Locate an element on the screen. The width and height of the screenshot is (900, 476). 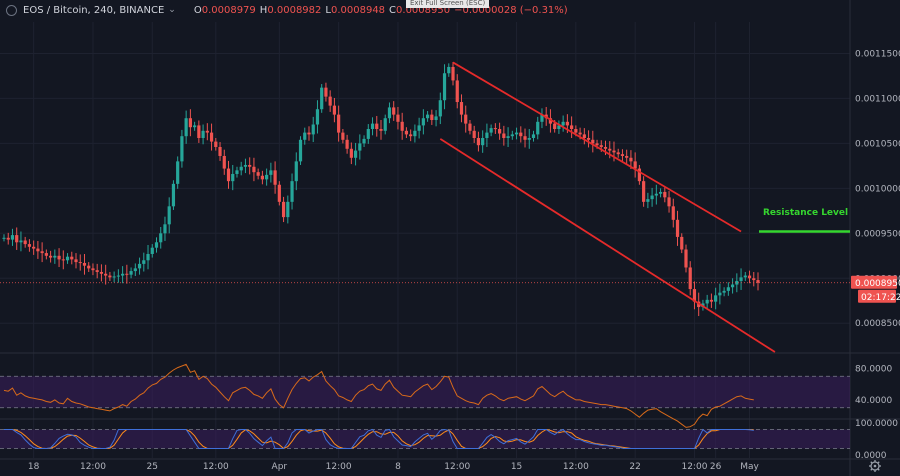
chevron-down-icon: ⌄ is located at coordinates (172, 10).